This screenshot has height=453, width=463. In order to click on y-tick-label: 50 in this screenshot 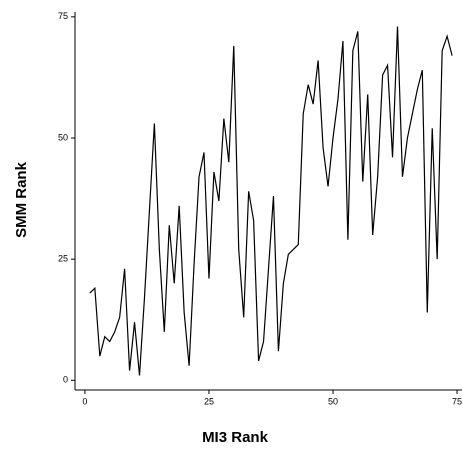, I will do `click(63, 137)`.